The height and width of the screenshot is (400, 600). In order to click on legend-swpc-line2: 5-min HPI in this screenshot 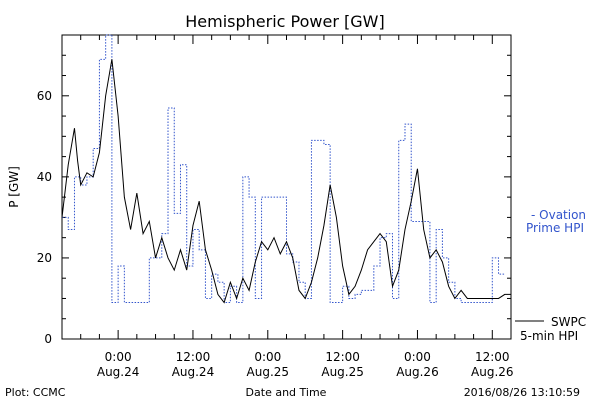, I will do `click(549, 336)`.